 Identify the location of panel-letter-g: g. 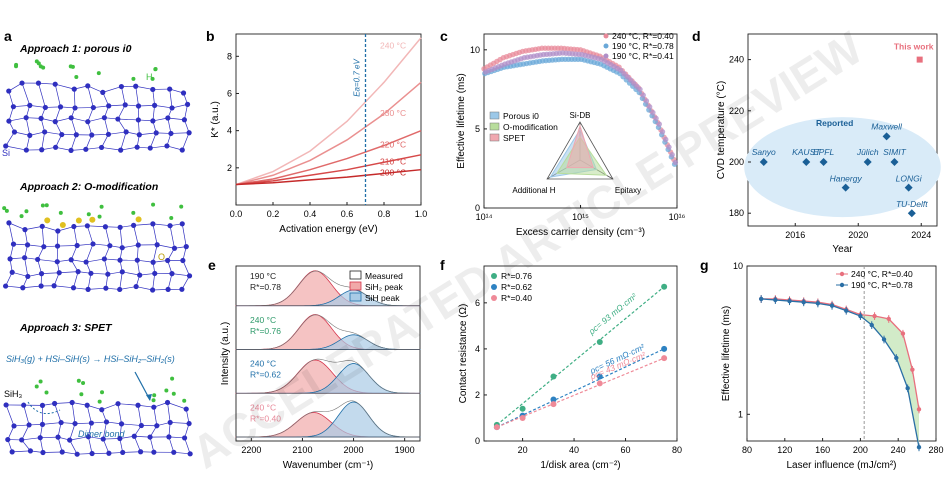
(704, 265).